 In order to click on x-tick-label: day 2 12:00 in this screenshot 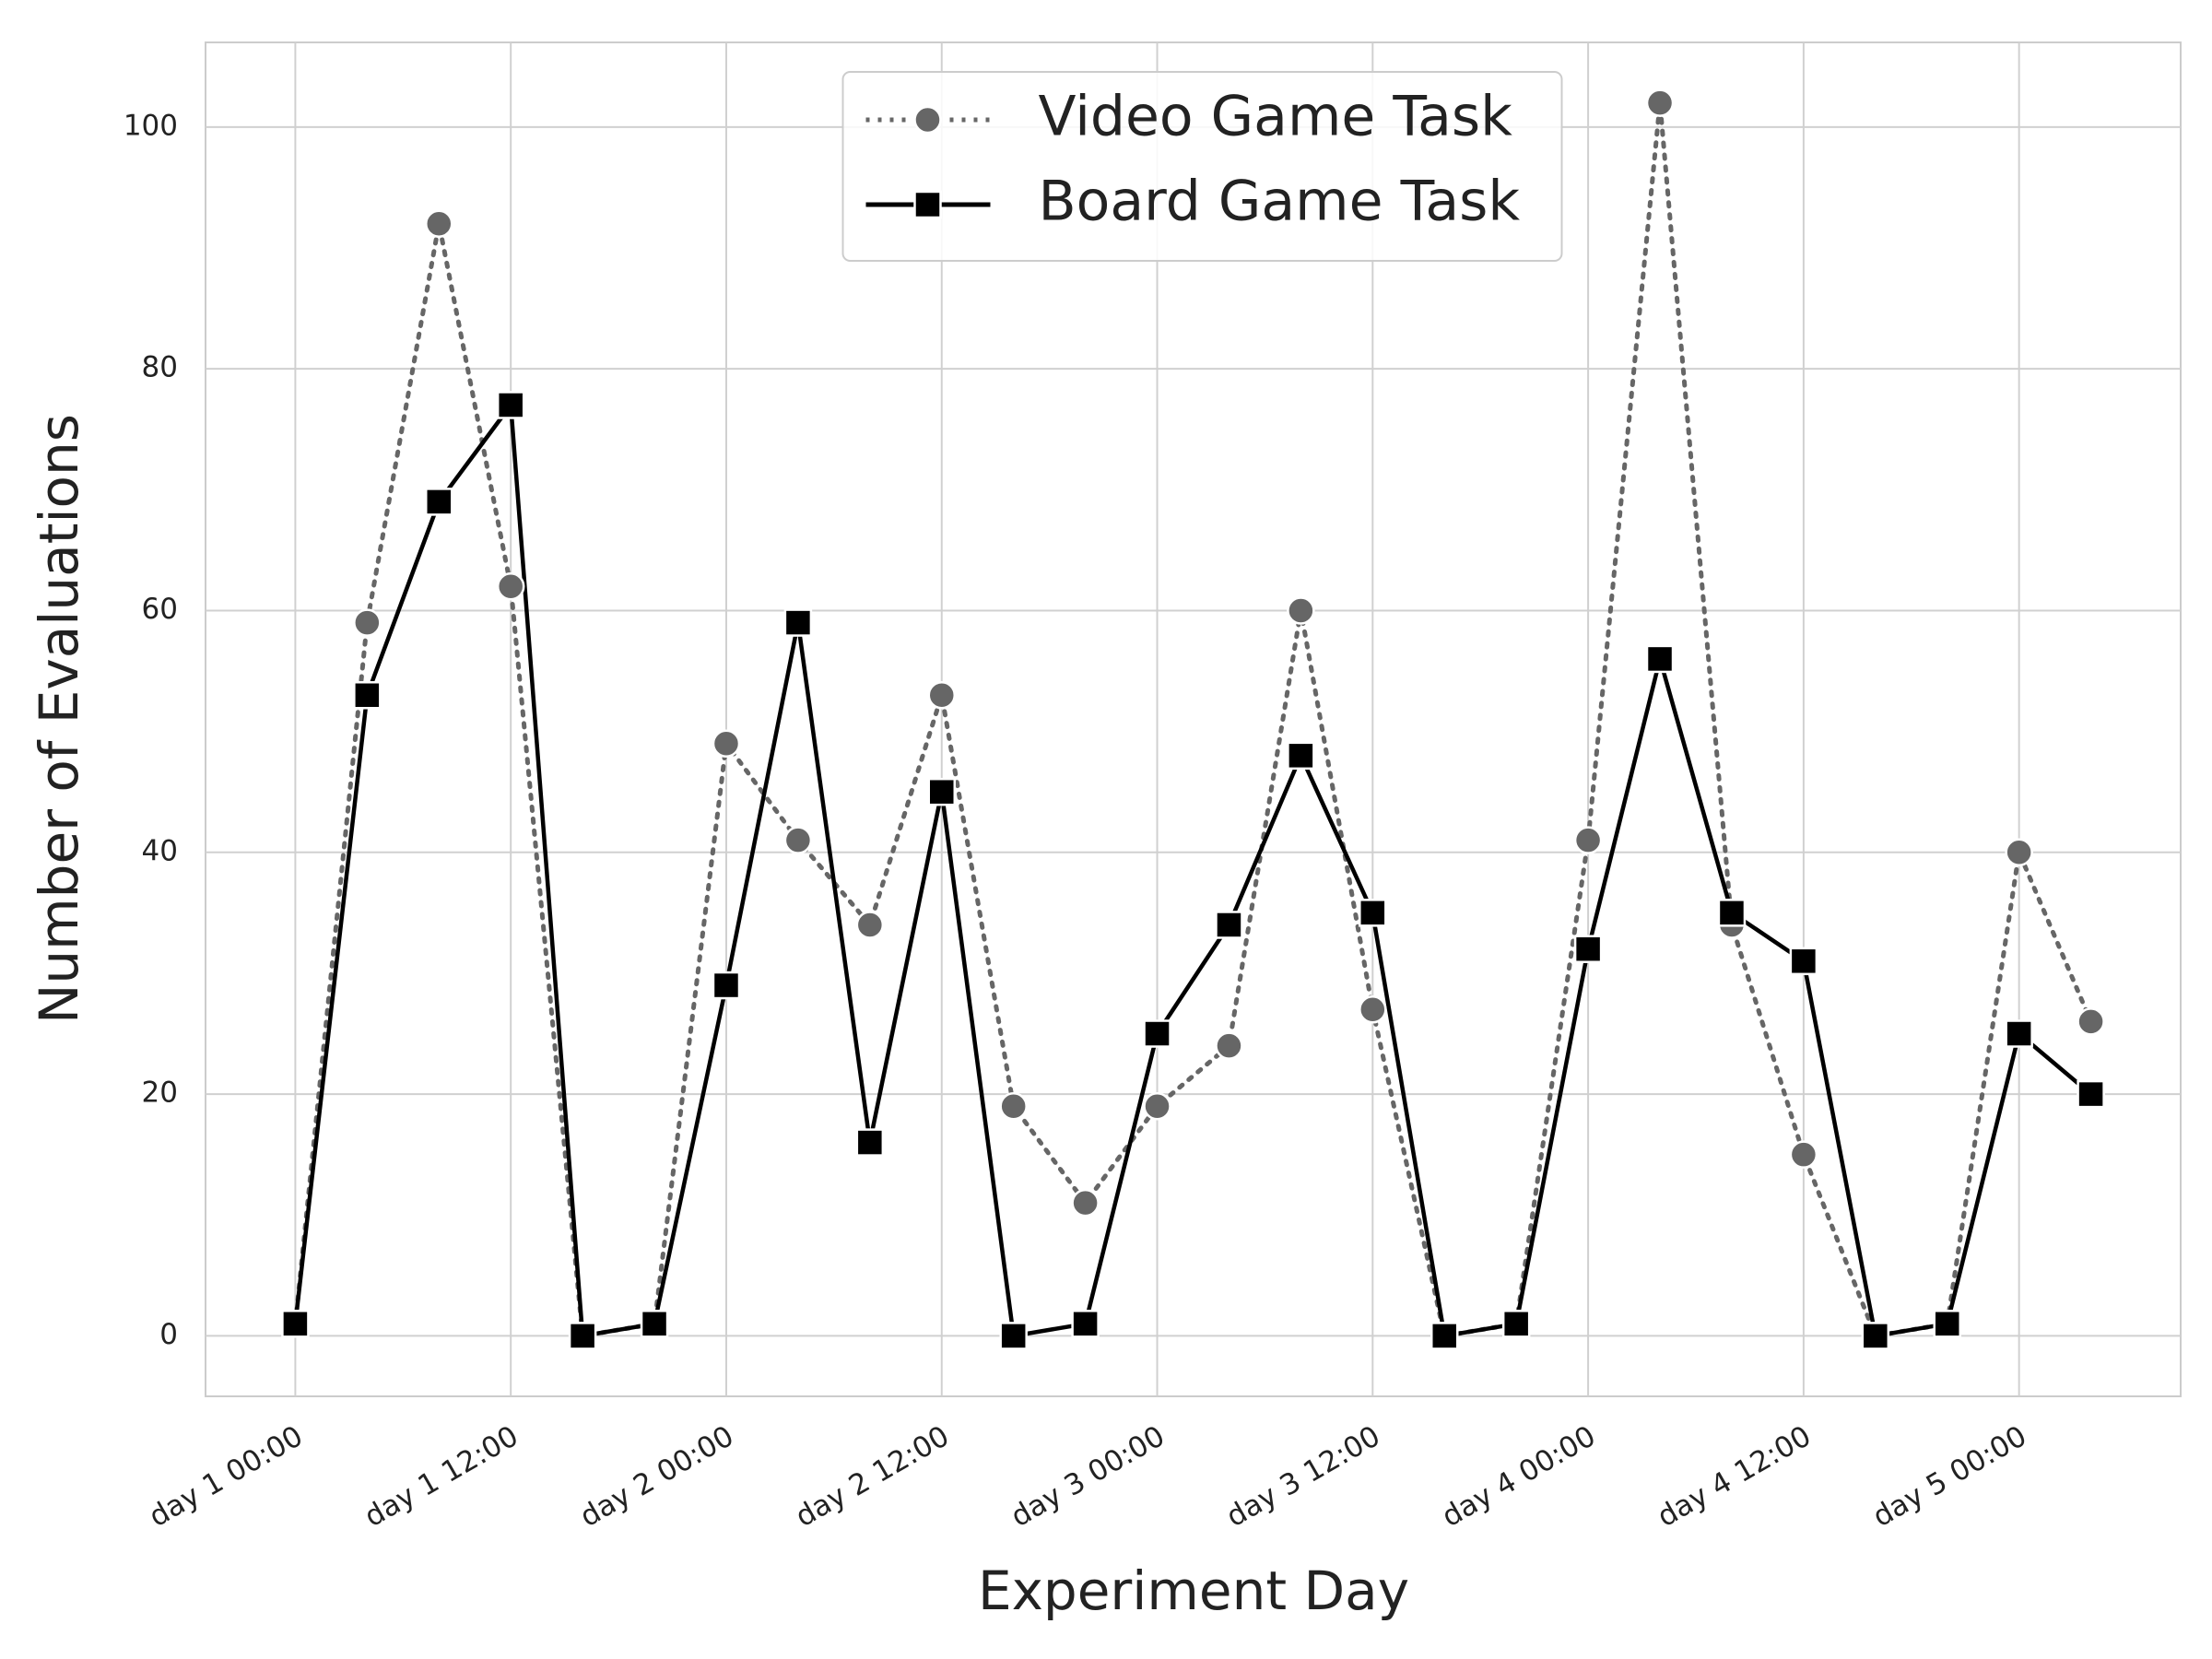, I will do `click(872, 1476)`.